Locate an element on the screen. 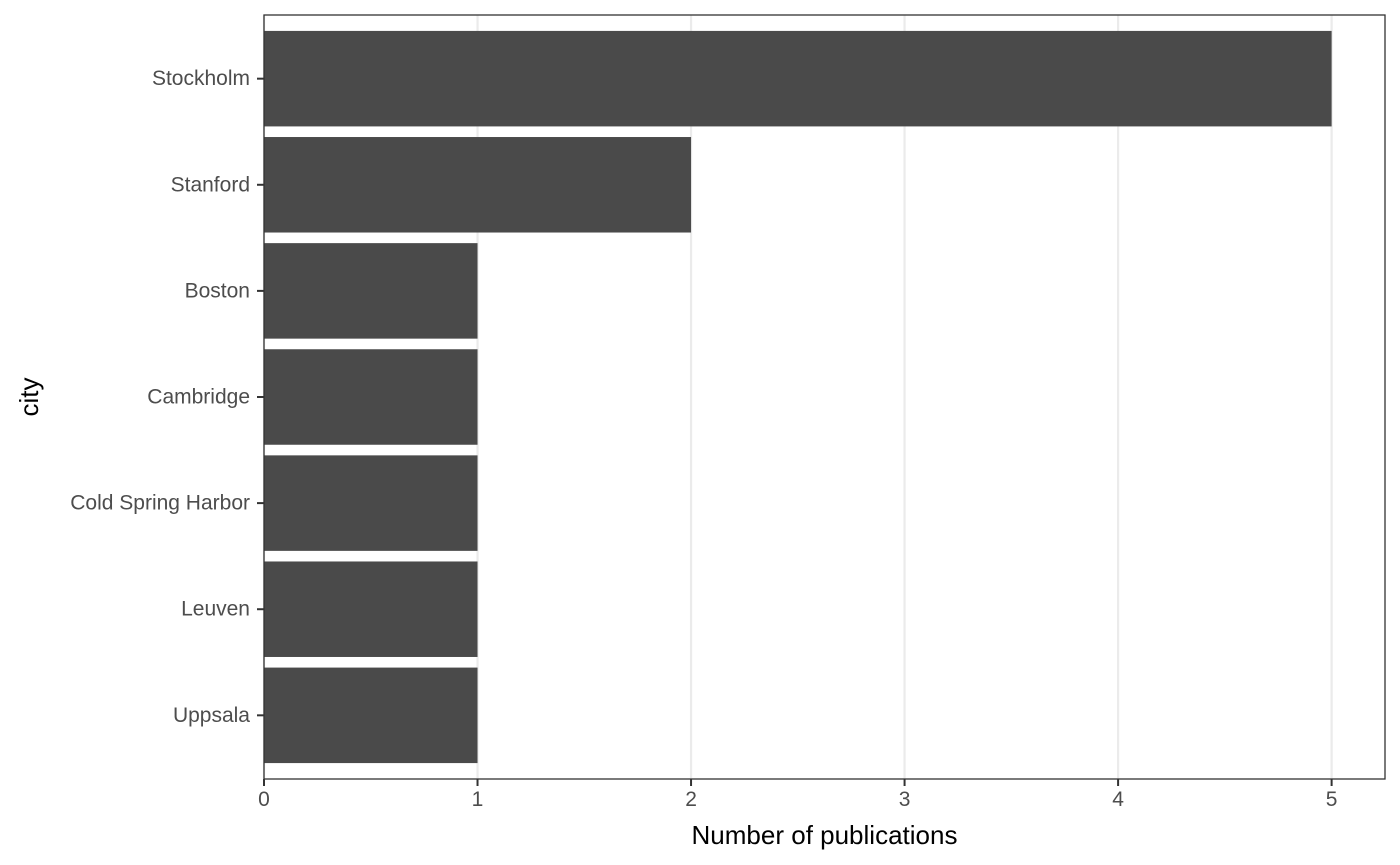 The image size is (1400, 865). y-tick-label: Leuven is located at coordinates (215, 609).